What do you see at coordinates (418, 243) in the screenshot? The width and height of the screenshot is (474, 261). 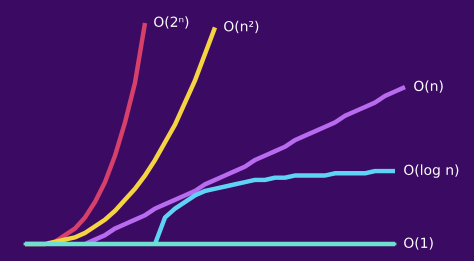 I see `series-label: O(1)` at bounding box center [418, 243].